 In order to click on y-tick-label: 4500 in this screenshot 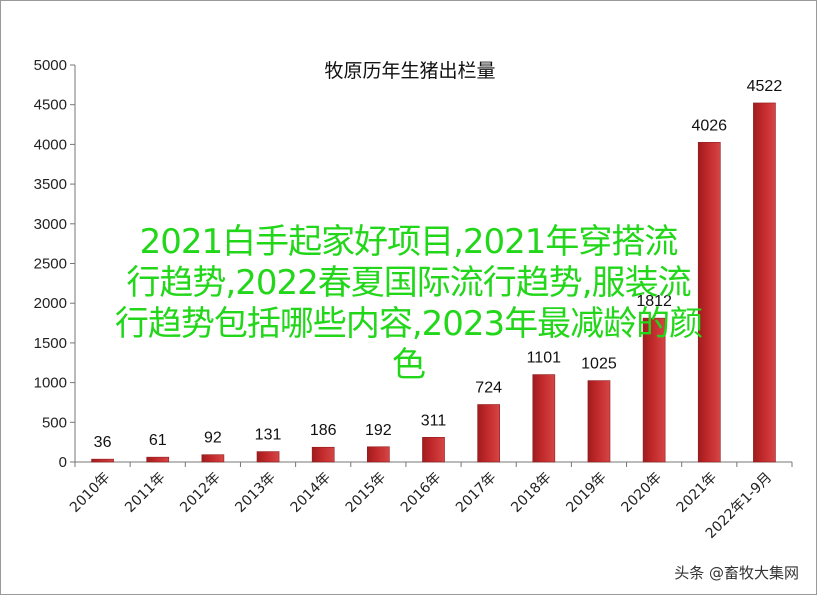, I will do `click(50, 105)`.